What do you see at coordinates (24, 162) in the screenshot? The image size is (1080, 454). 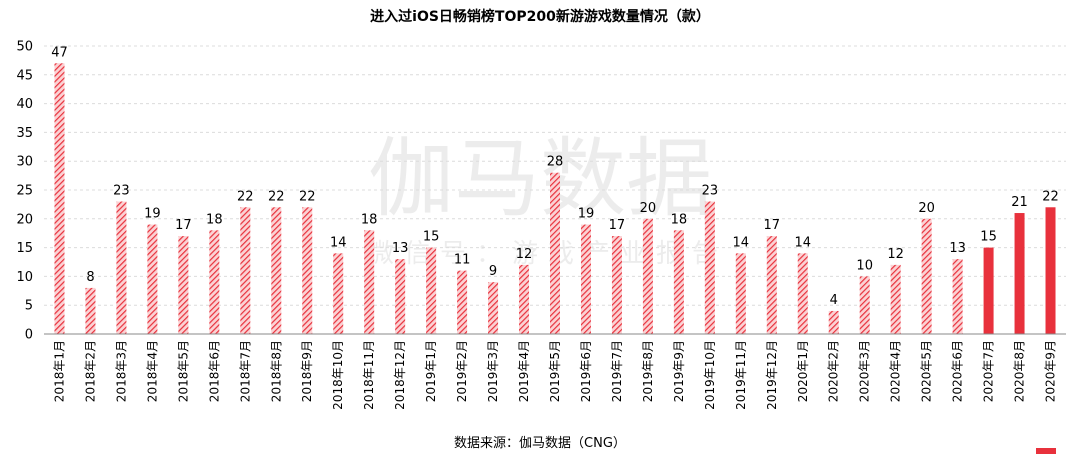 I see `y-tick-label: 30` at bounding box center [24, 162].